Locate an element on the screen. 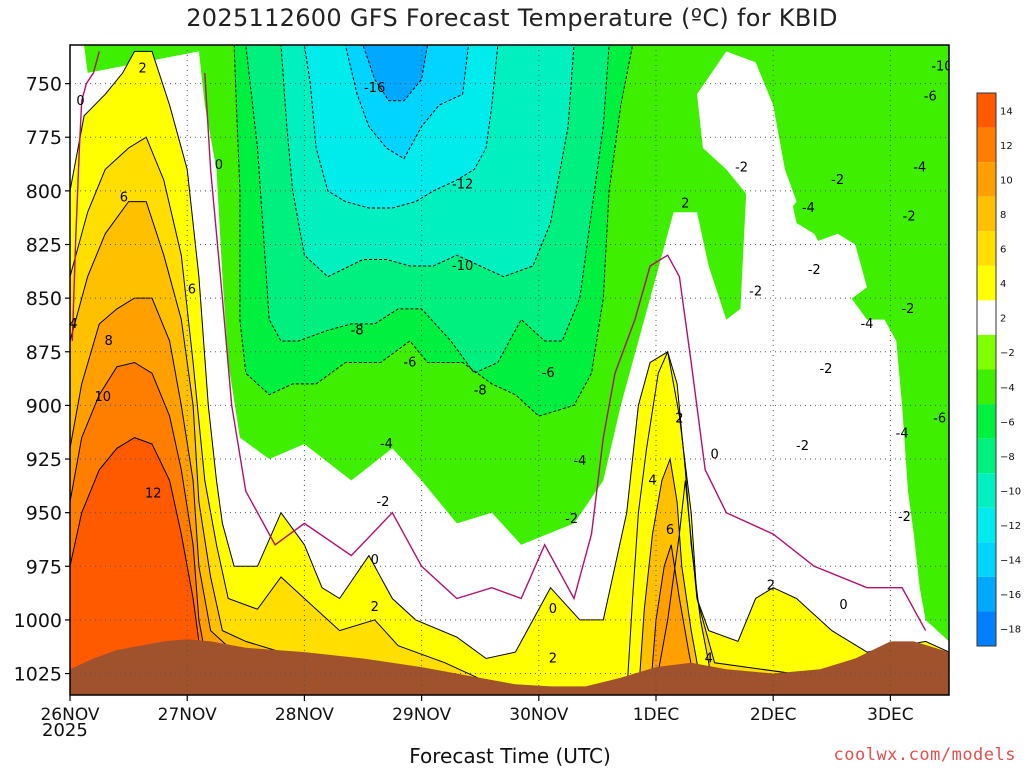 The height and width of the screenshot is (768, 1024). colorbar-swatch--2 is located at coordinates (986, 352).